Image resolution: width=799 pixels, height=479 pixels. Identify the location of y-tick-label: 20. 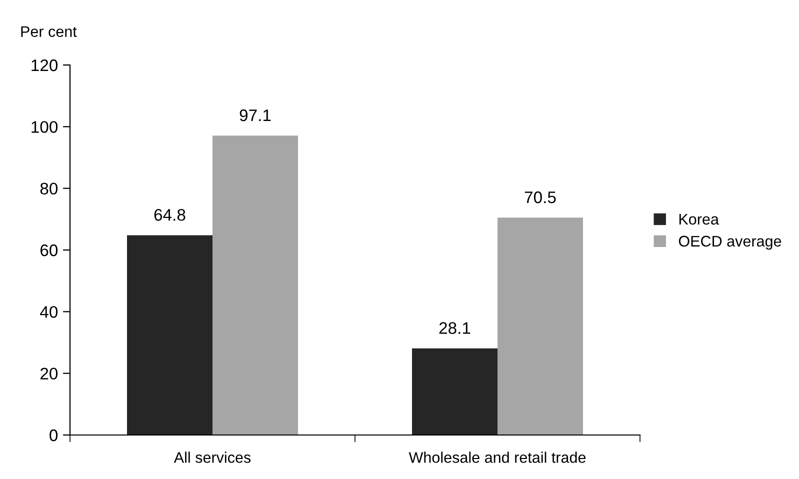
(49, 374).